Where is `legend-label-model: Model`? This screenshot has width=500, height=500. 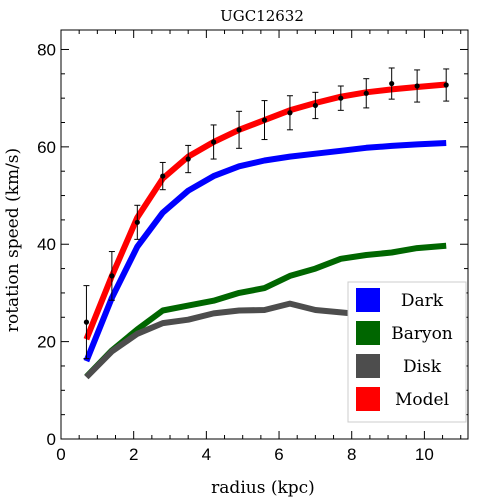
legend-label-model: Model is located at coordinates (422, 400).